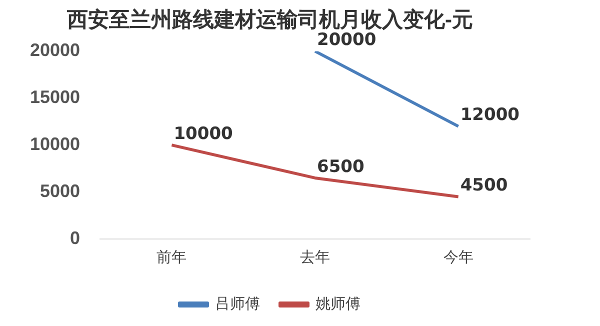 This screenshot has width=600, height=326. Describe the element at coordinates (55, 144) in the screenshot. I see `y-tick-label: 10000` at that location.